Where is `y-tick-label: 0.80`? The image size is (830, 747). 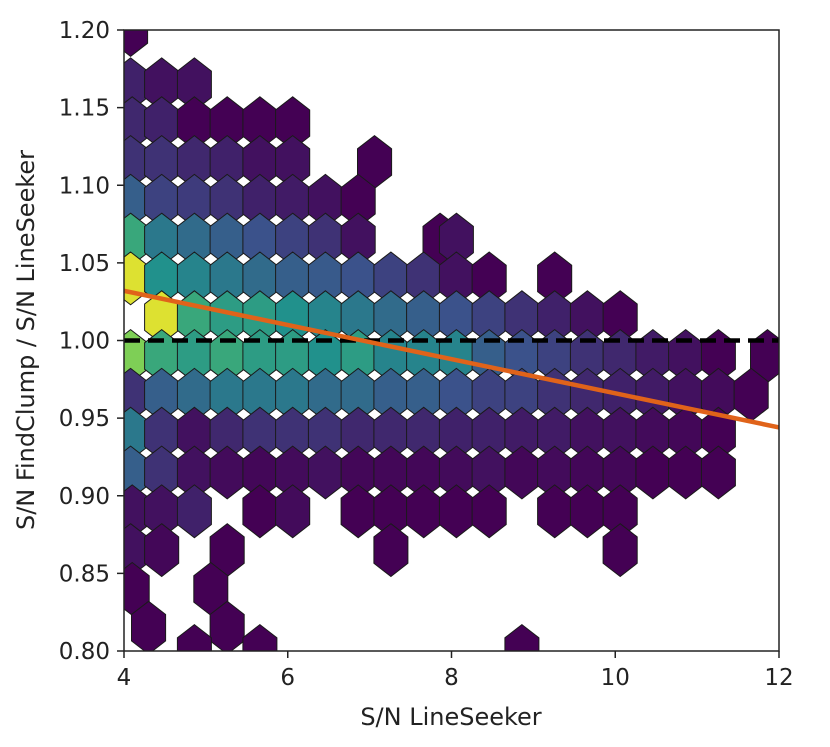 y-tick-label: 0.80 is located at coordinates (84, 652).